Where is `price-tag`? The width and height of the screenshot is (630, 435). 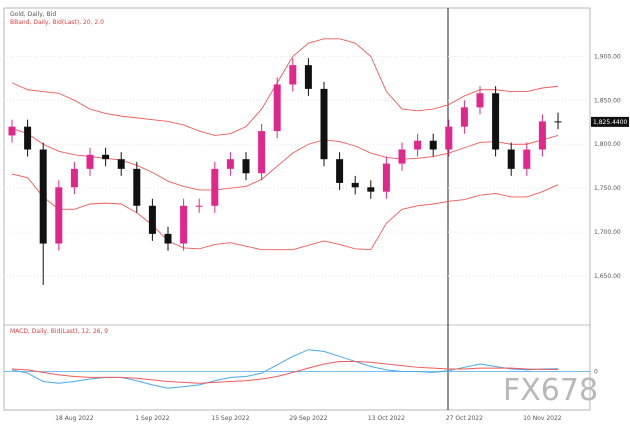
price-tag is located at coordinates (610, 121).